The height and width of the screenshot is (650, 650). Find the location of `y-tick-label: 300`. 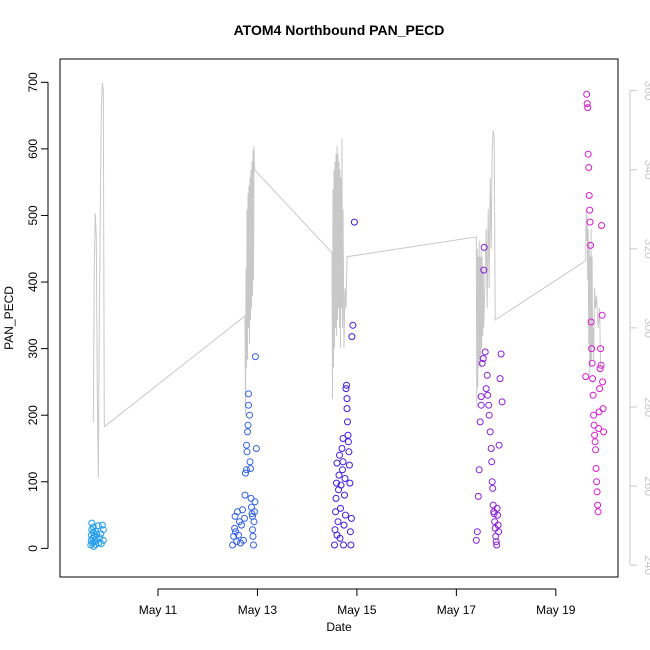

y-tick-label: 300 is located at coordinates (33, 348).